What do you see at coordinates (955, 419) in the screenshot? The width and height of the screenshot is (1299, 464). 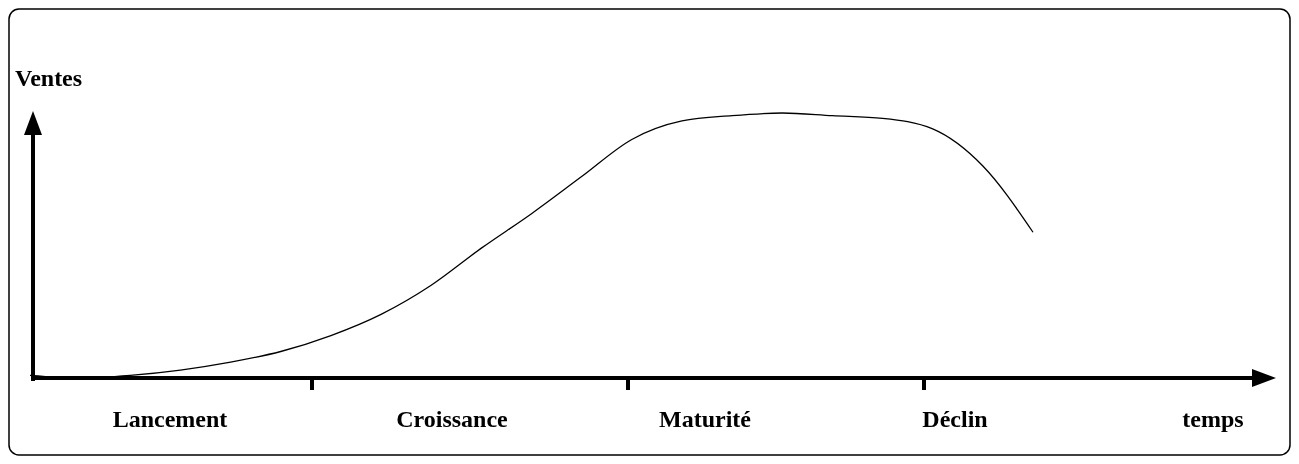 I see `text: Déclin` at bounding box center [955, 419].